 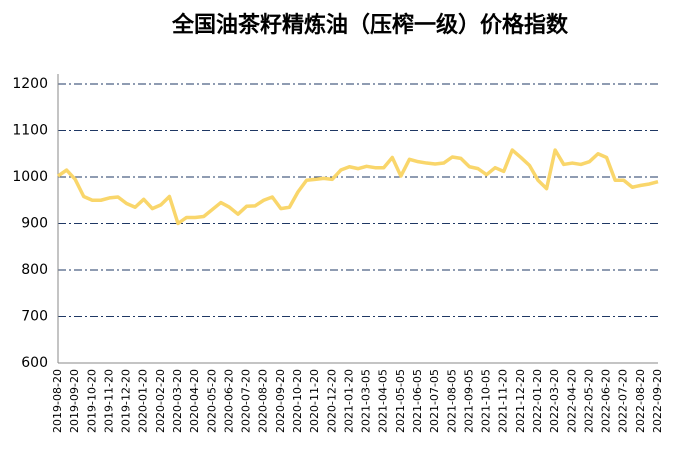 I want to click on x-tick-label: 2019-08-20, so click(x=57, y=401).